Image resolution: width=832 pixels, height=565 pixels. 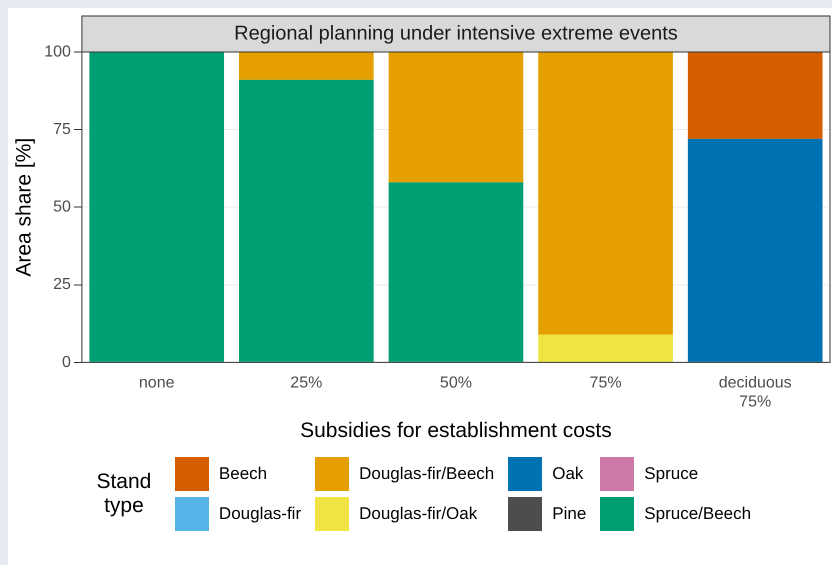 What do you see at coordinates (24, 207) in the screenshot?
I see `y-axis-title: Area share [%]` at bounding box center [24, 207].